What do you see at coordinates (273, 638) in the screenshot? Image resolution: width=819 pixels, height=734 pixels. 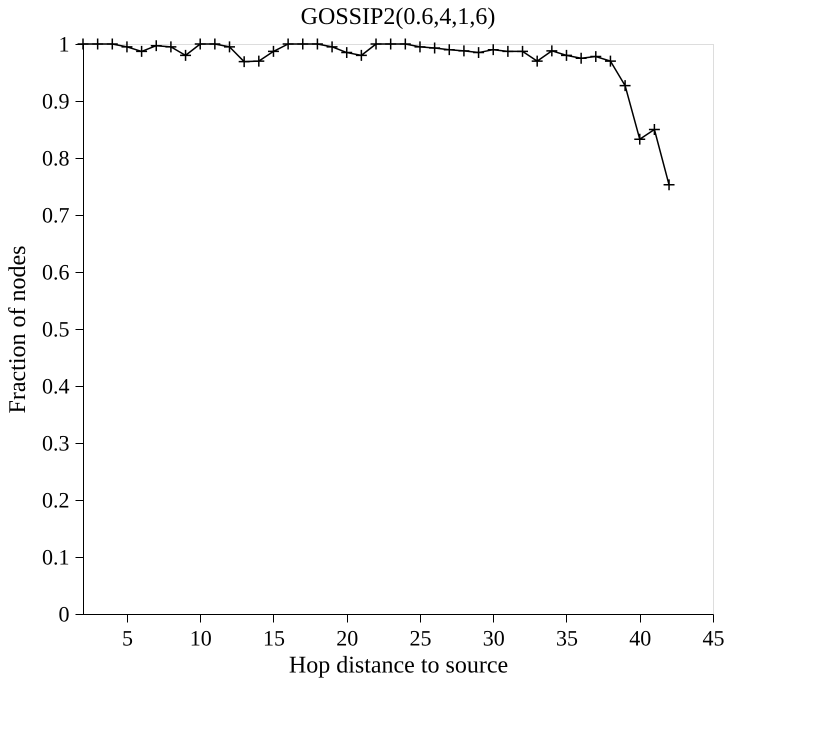 I see `x-tick-label: 15` at bounding box center [273, 638].